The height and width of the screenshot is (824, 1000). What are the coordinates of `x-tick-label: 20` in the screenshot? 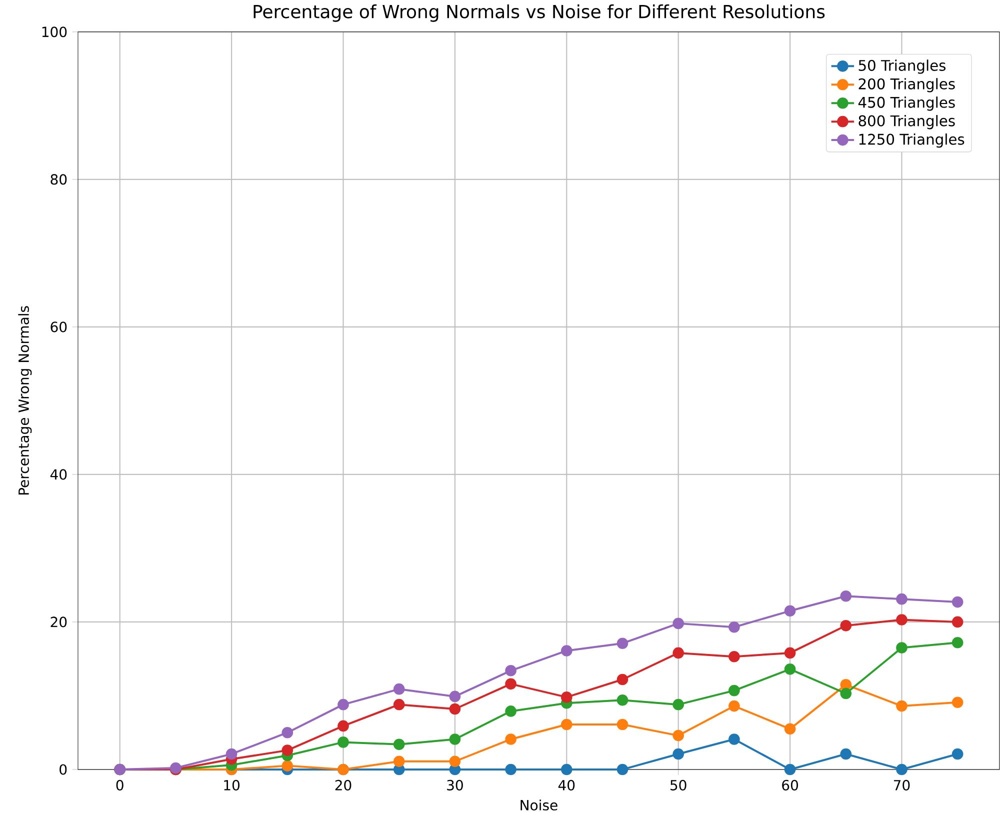 It's located at (343, 785).